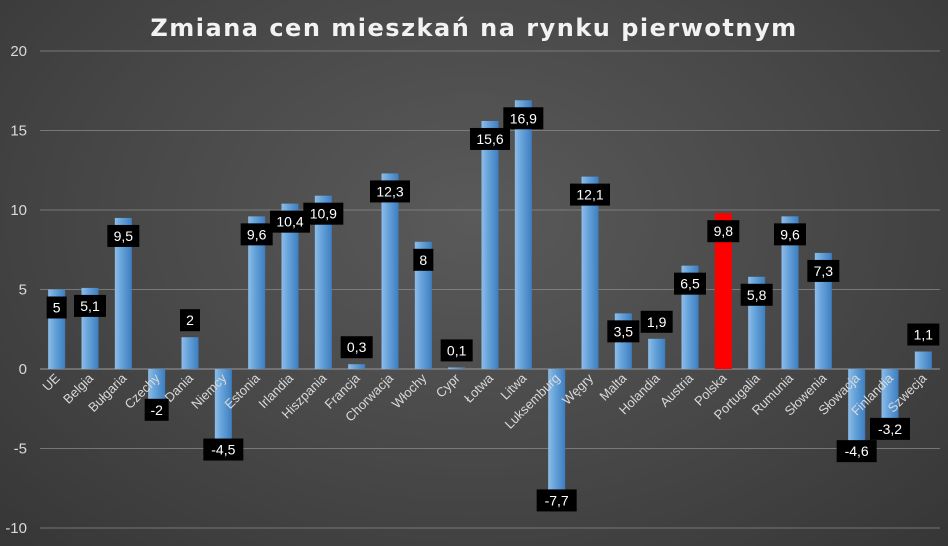 The height and width of the screenshot is (546, 948). I want to click on bar-Słowacja, so click(857, 406).